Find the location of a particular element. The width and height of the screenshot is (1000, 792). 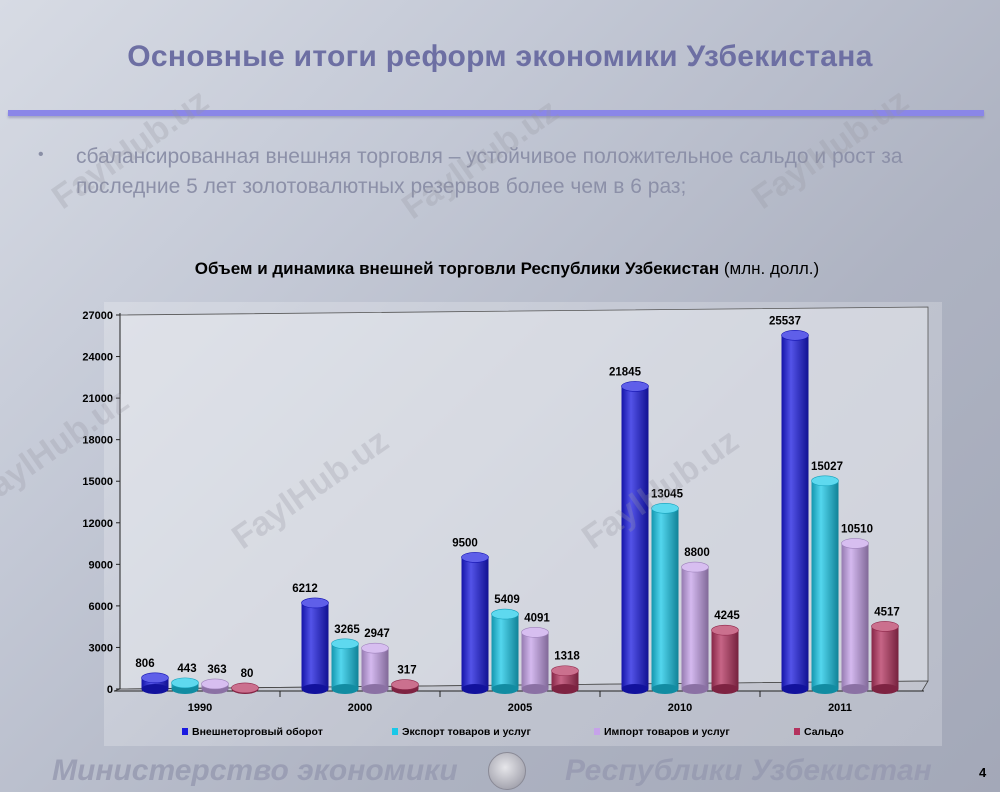

data-label: 5409 is located at coordinates (507, 600).